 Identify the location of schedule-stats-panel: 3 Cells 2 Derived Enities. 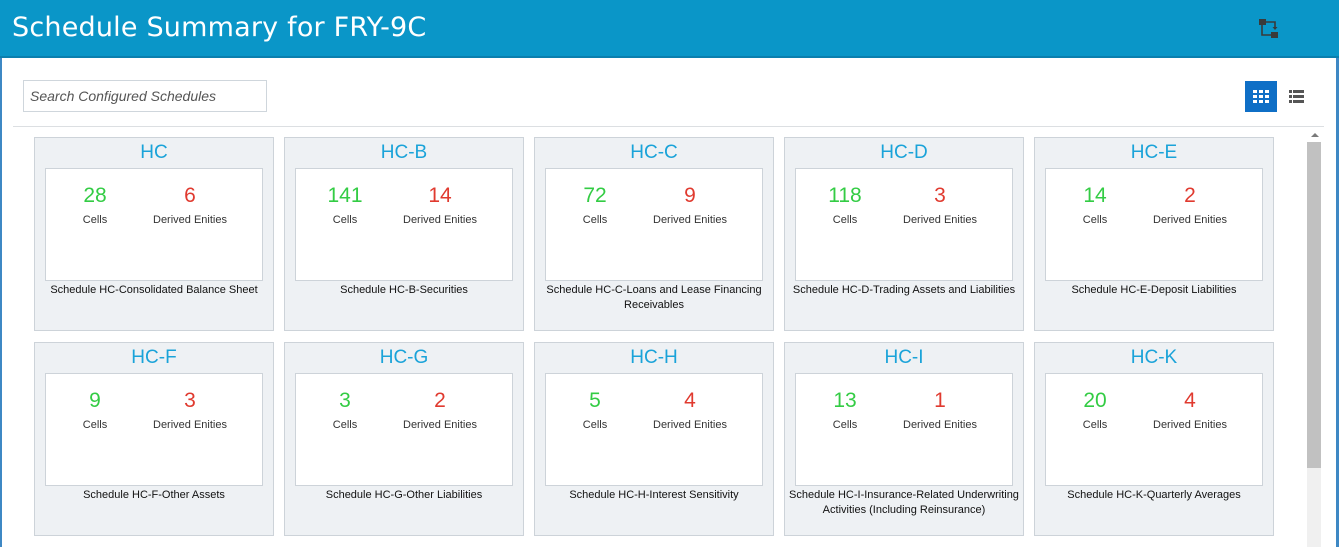
(404, 429).